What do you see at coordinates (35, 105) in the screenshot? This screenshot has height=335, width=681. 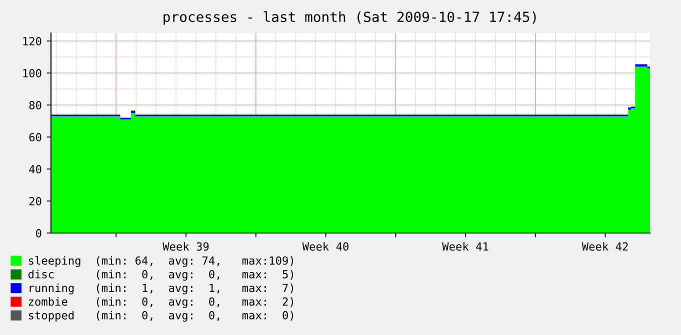 I see `y-tick-label: 80` at bounding box center [35, 105].